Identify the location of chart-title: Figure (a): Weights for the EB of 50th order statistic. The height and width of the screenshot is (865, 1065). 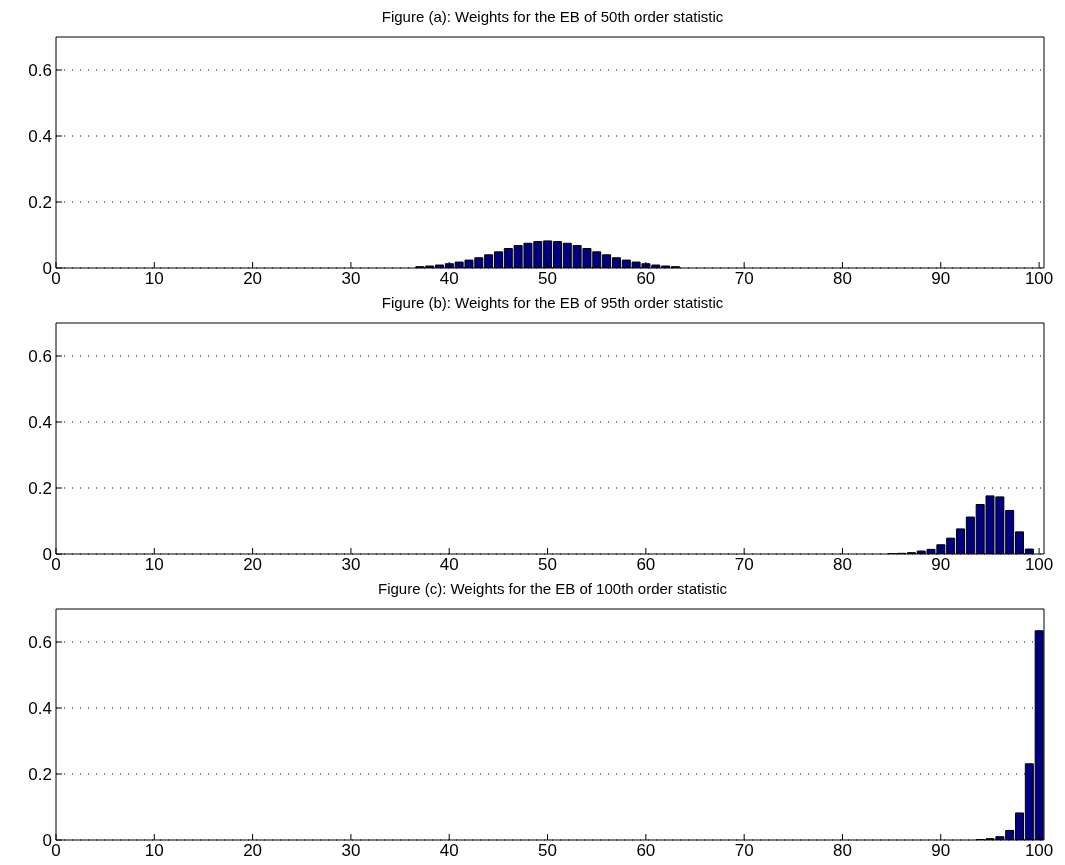
(552, 17).